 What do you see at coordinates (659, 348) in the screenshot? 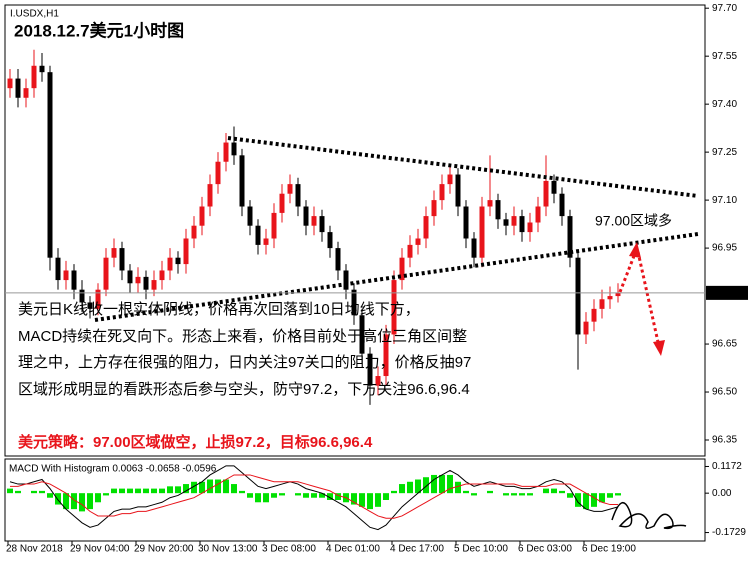
I see `arrow-head` at bounding box center [659, 348].